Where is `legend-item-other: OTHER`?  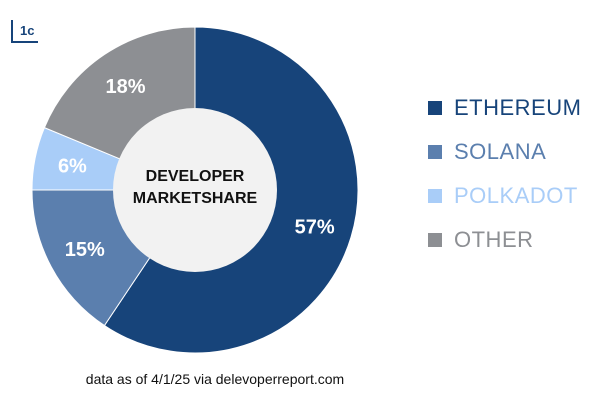
legend-item-other: OTHER is located at coordinates (504, 240).